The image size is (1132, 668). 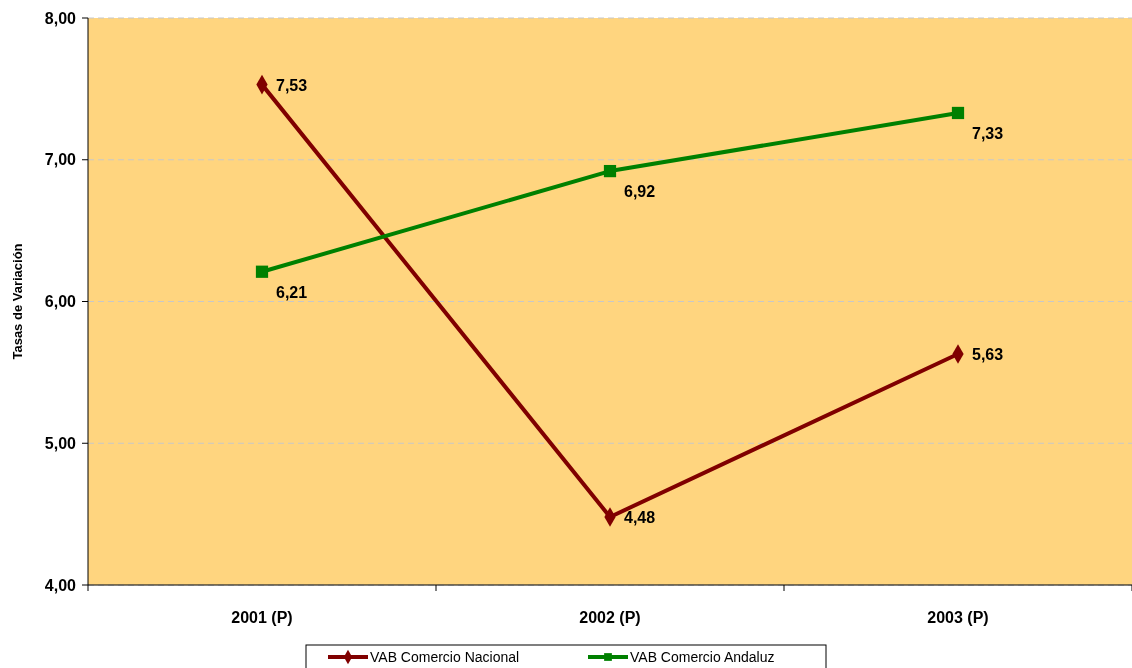 What do you see at coordinates (60, 443) in the screenshot?
I see `y-tick-label: 5,00` at bounding box center [60, 443].